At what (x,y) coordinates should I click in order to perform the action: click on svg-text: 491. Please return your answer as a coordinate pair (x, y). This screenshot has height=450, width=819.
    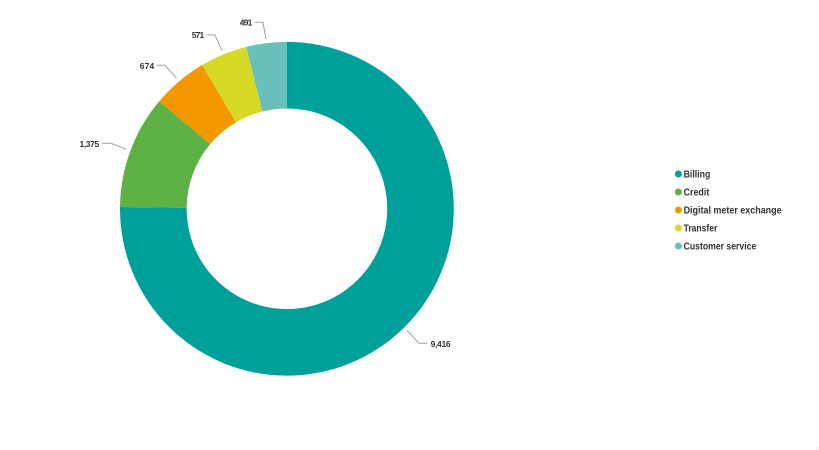
    Looking at the image, I should click on (246, 23).